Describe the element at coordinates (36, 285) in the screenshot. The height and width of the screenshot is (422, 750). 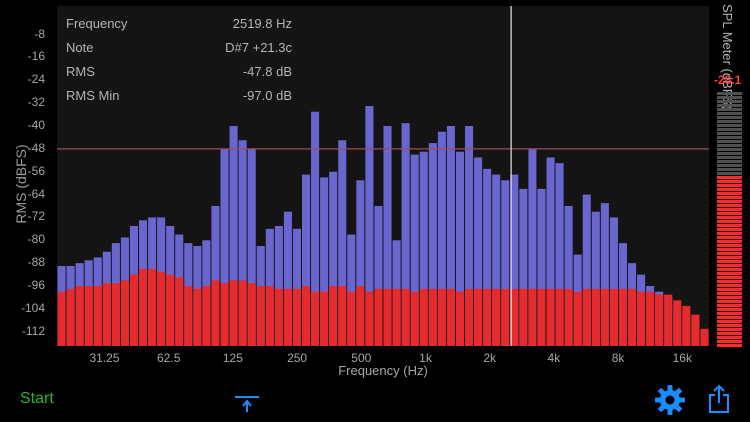
I see `y-tick-label: -96` at that location.